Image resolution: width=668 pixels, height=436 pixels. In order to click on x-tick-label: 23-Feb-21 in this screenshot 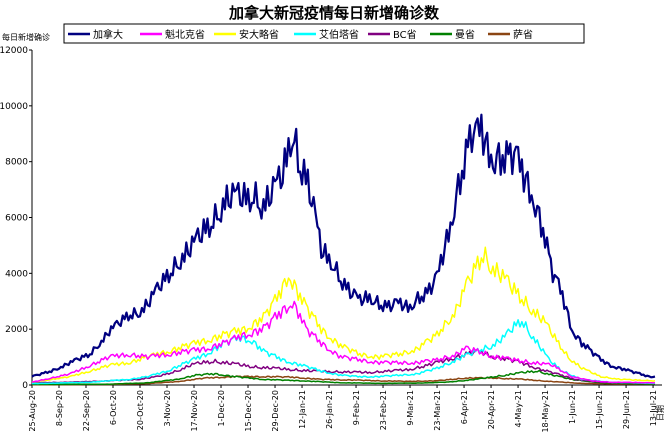, I will do `click(383, 410)`.